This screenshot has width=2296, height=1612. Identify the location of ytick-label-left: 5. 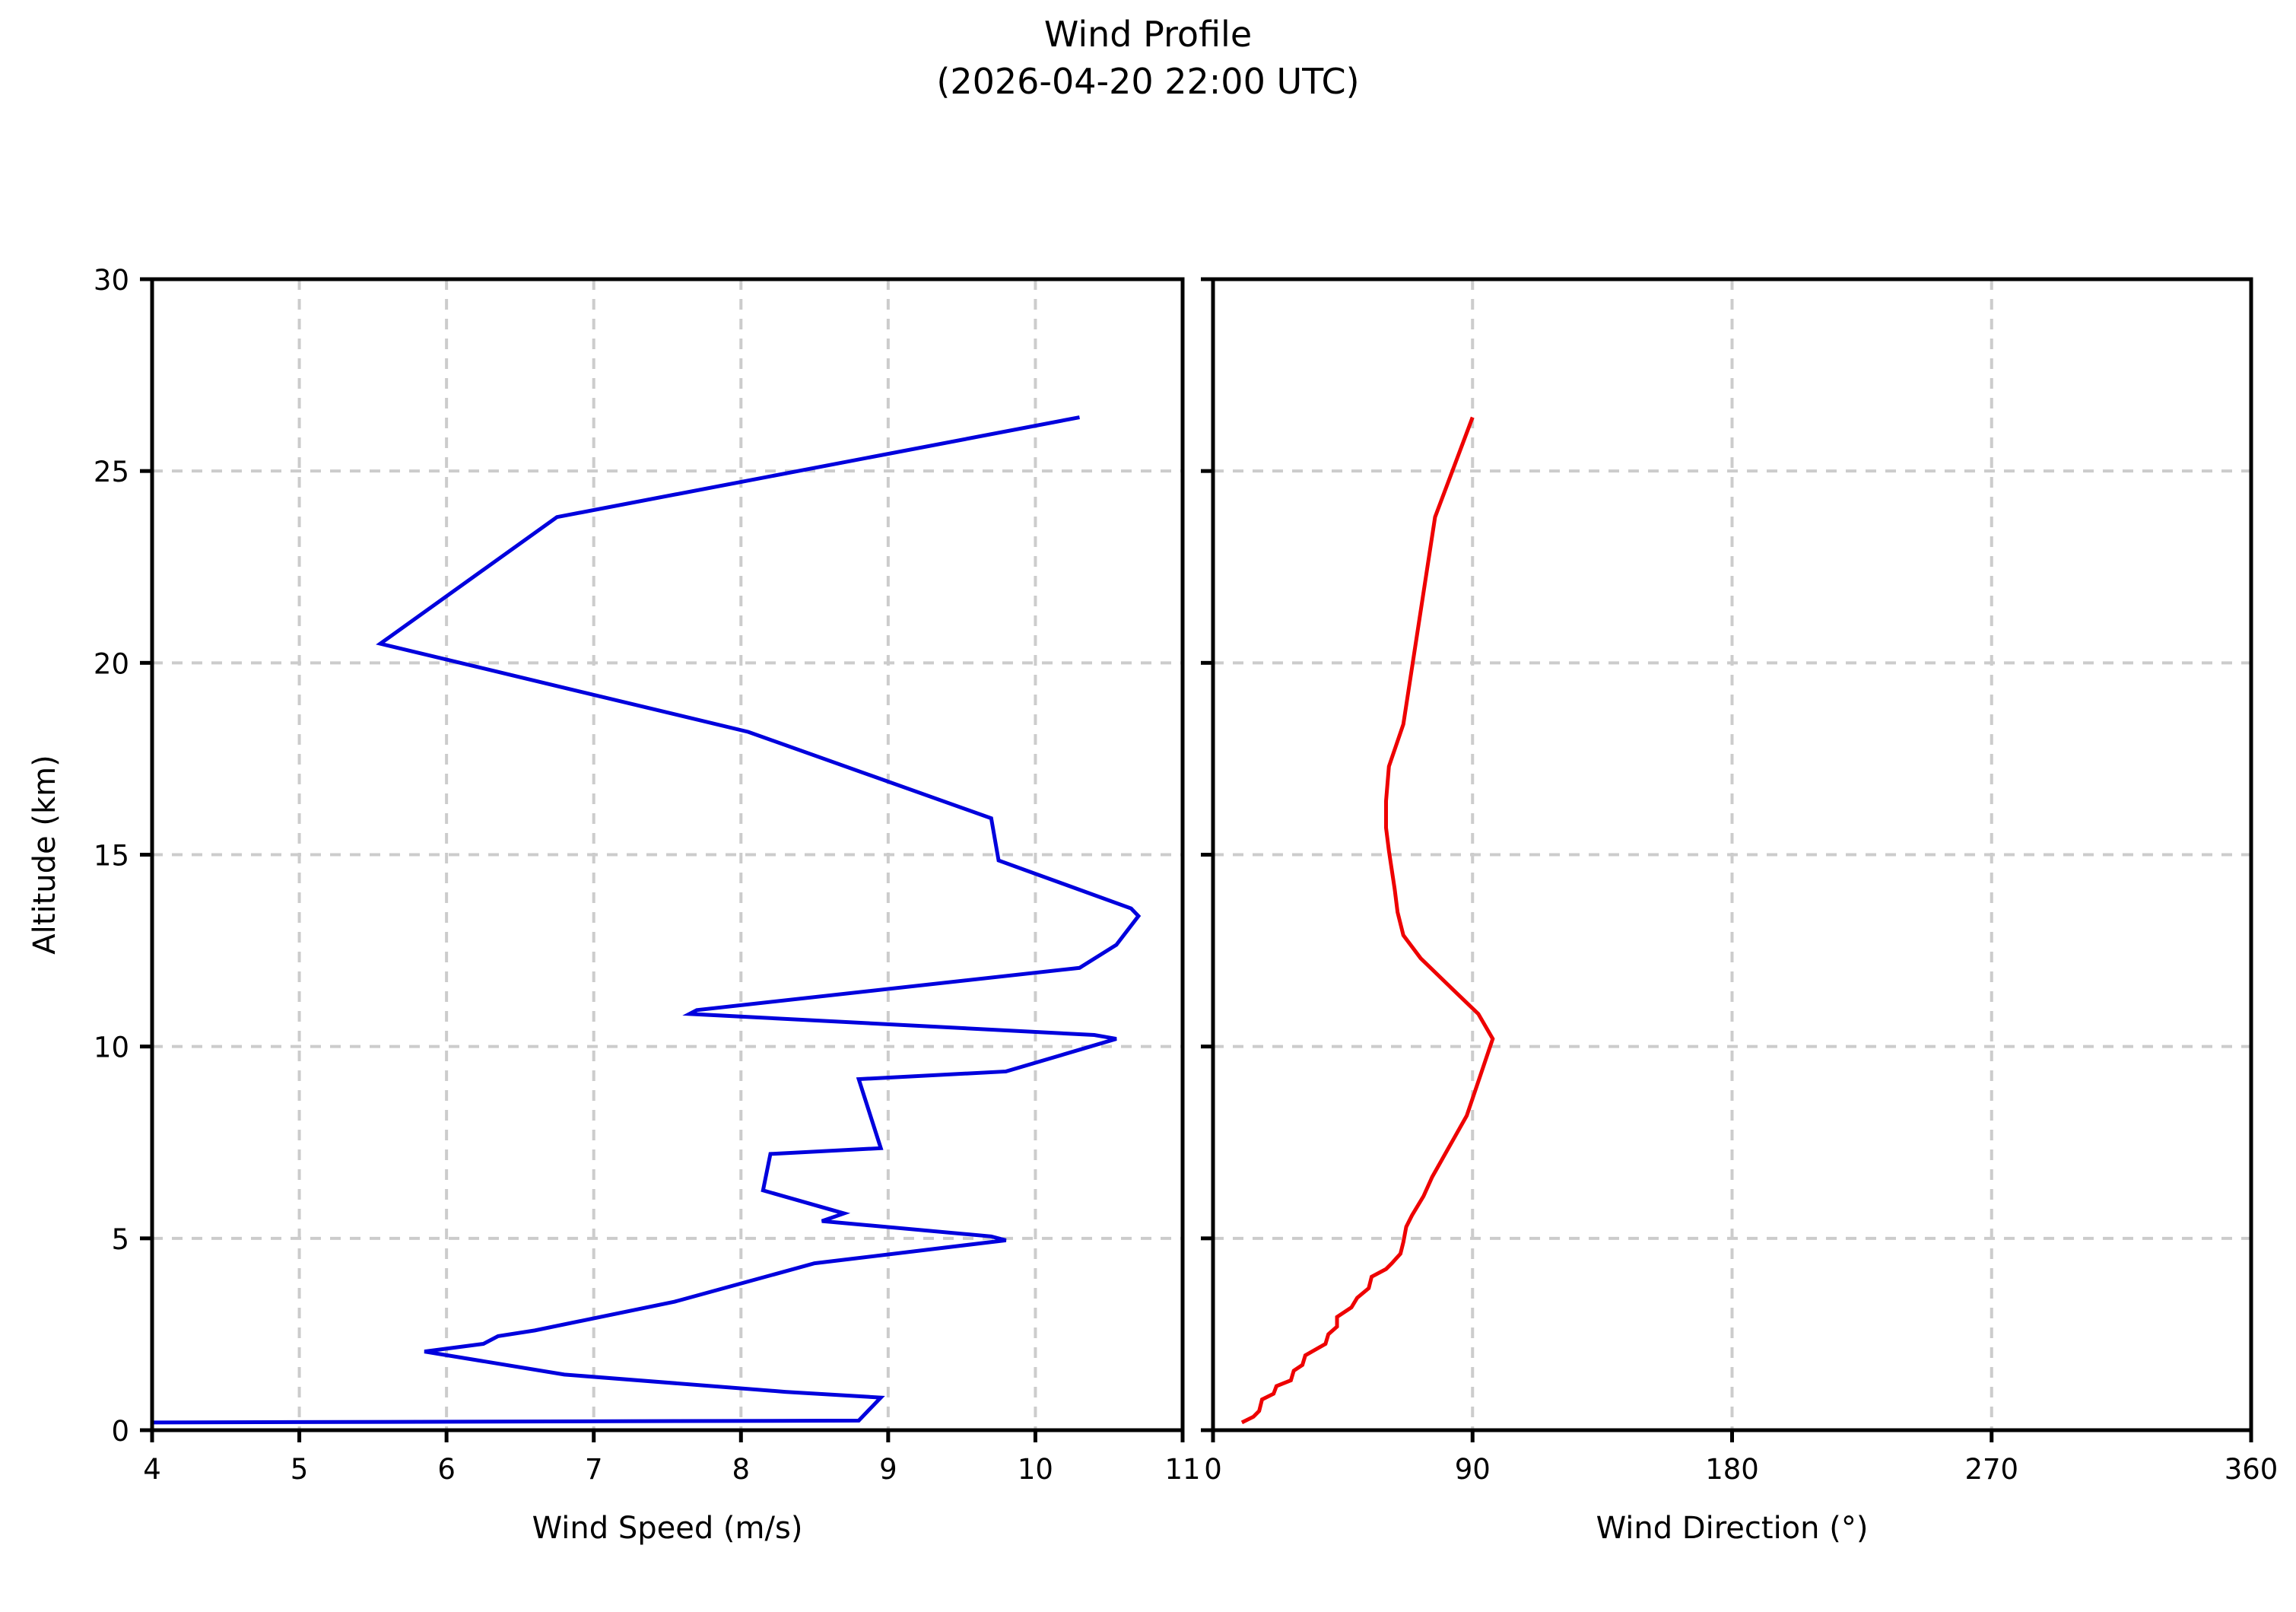
(120, 1239).